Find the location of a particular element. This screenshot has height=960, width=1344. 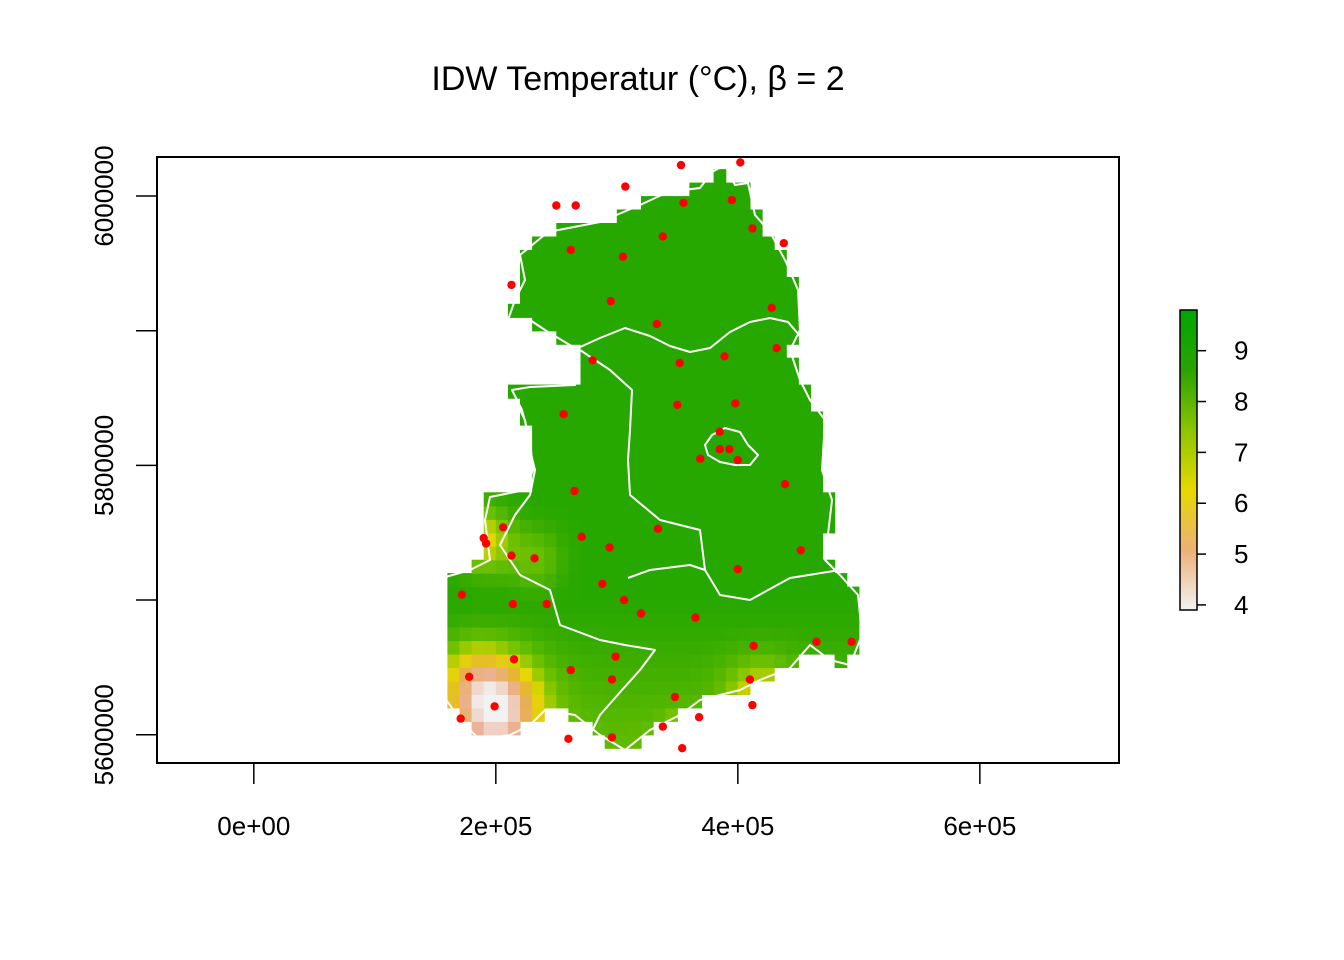

border-west is located at coordinates (517, 487).